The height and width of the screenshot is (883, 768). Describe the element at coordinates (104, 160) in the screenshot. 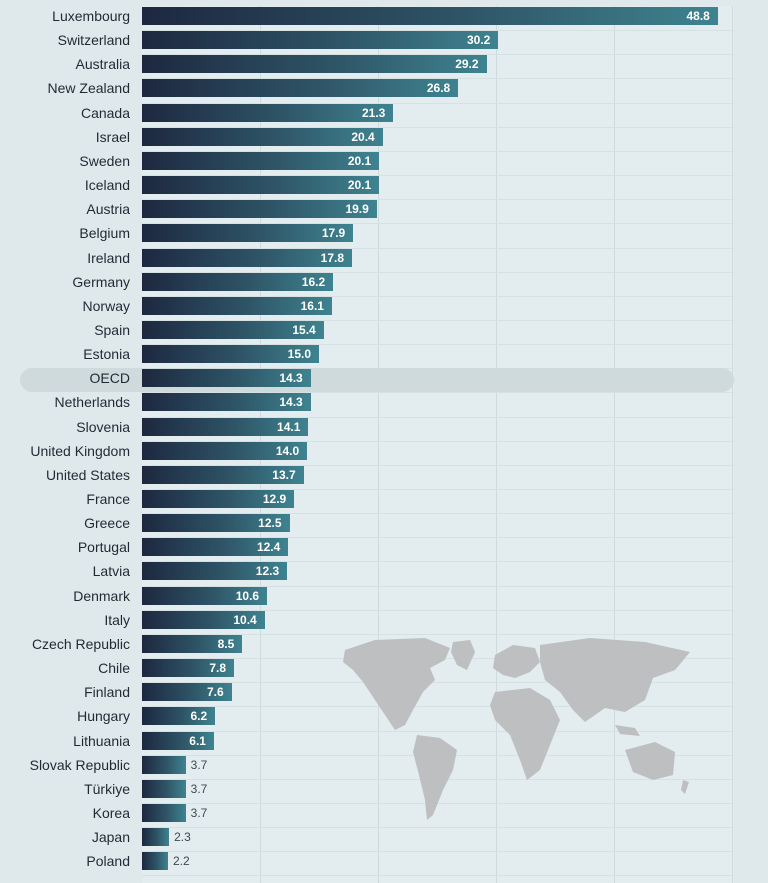

I see `category-label: Sweden` at that location.